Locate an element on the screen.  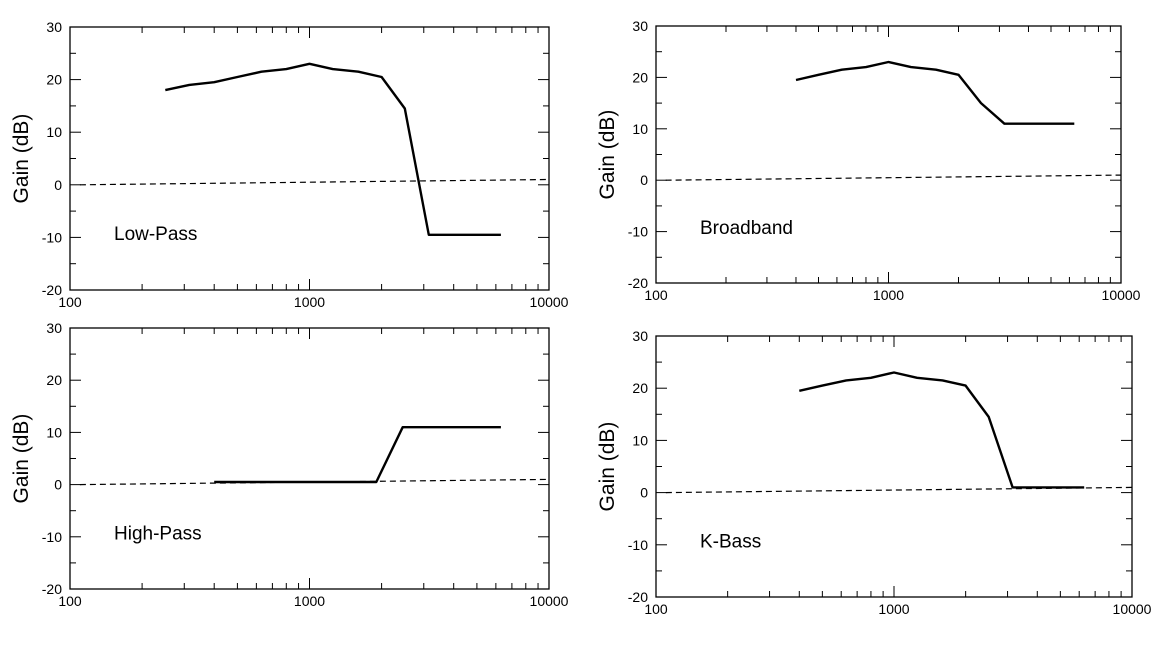
panel-label: High-Pass is located at coordinates (158, 533).